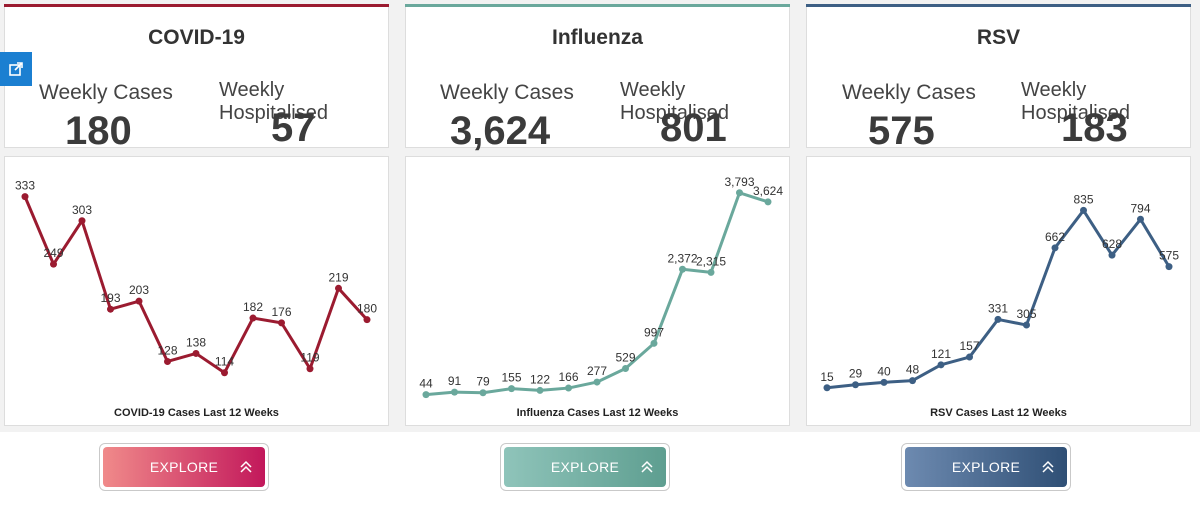  Describe the element at coordinates (367, 309) in the screenshot. I see `covid-data-label: 180` at that location.